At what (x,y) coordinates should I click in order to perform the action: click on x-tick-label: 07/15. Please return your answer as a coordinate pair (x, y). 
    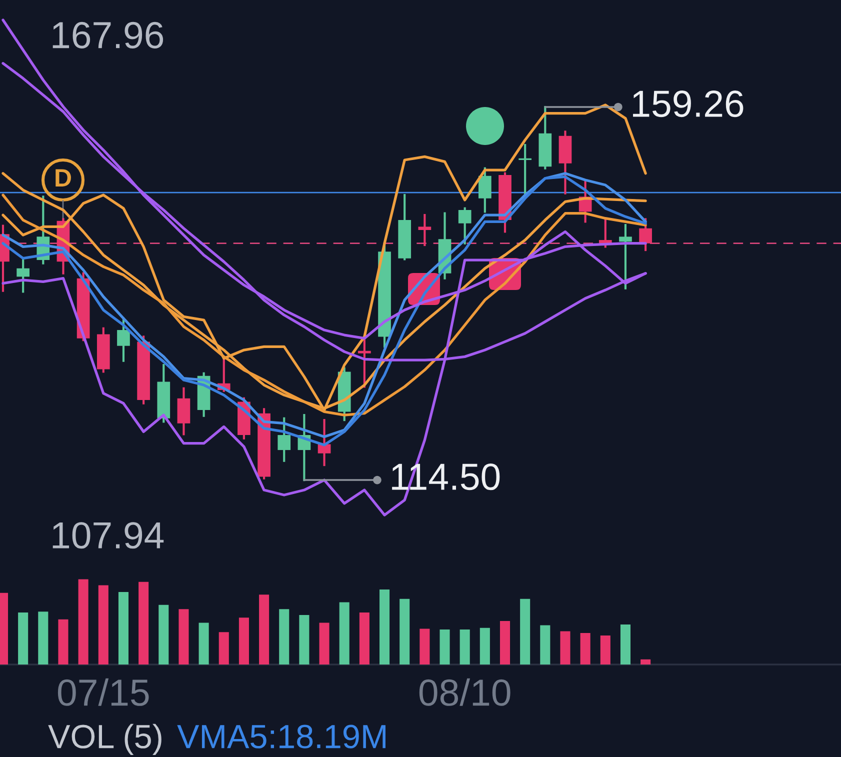
    Looking at the image, I should click on (103, 692).